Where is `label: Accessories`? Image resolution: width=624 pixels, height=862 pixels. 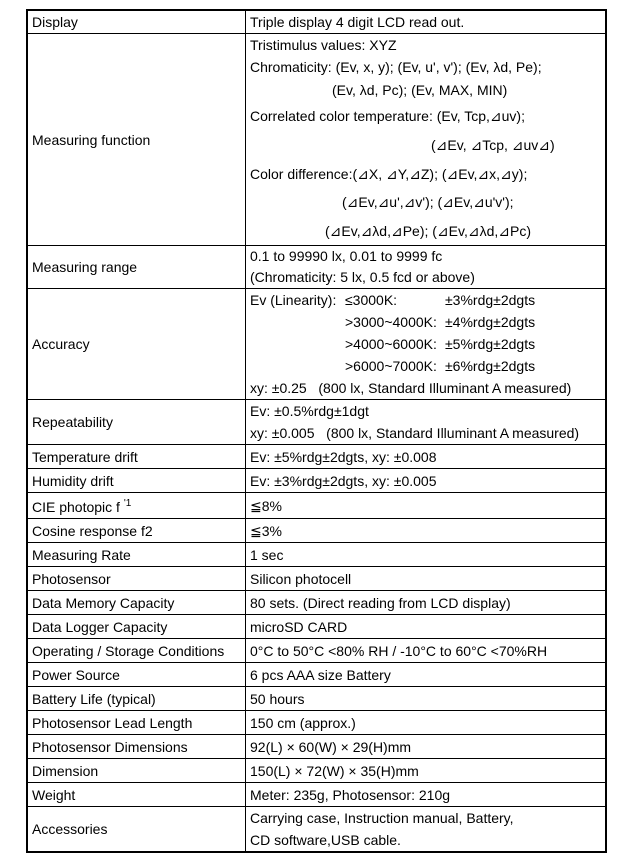
label: Accessories is located at coordinates (136, 829).